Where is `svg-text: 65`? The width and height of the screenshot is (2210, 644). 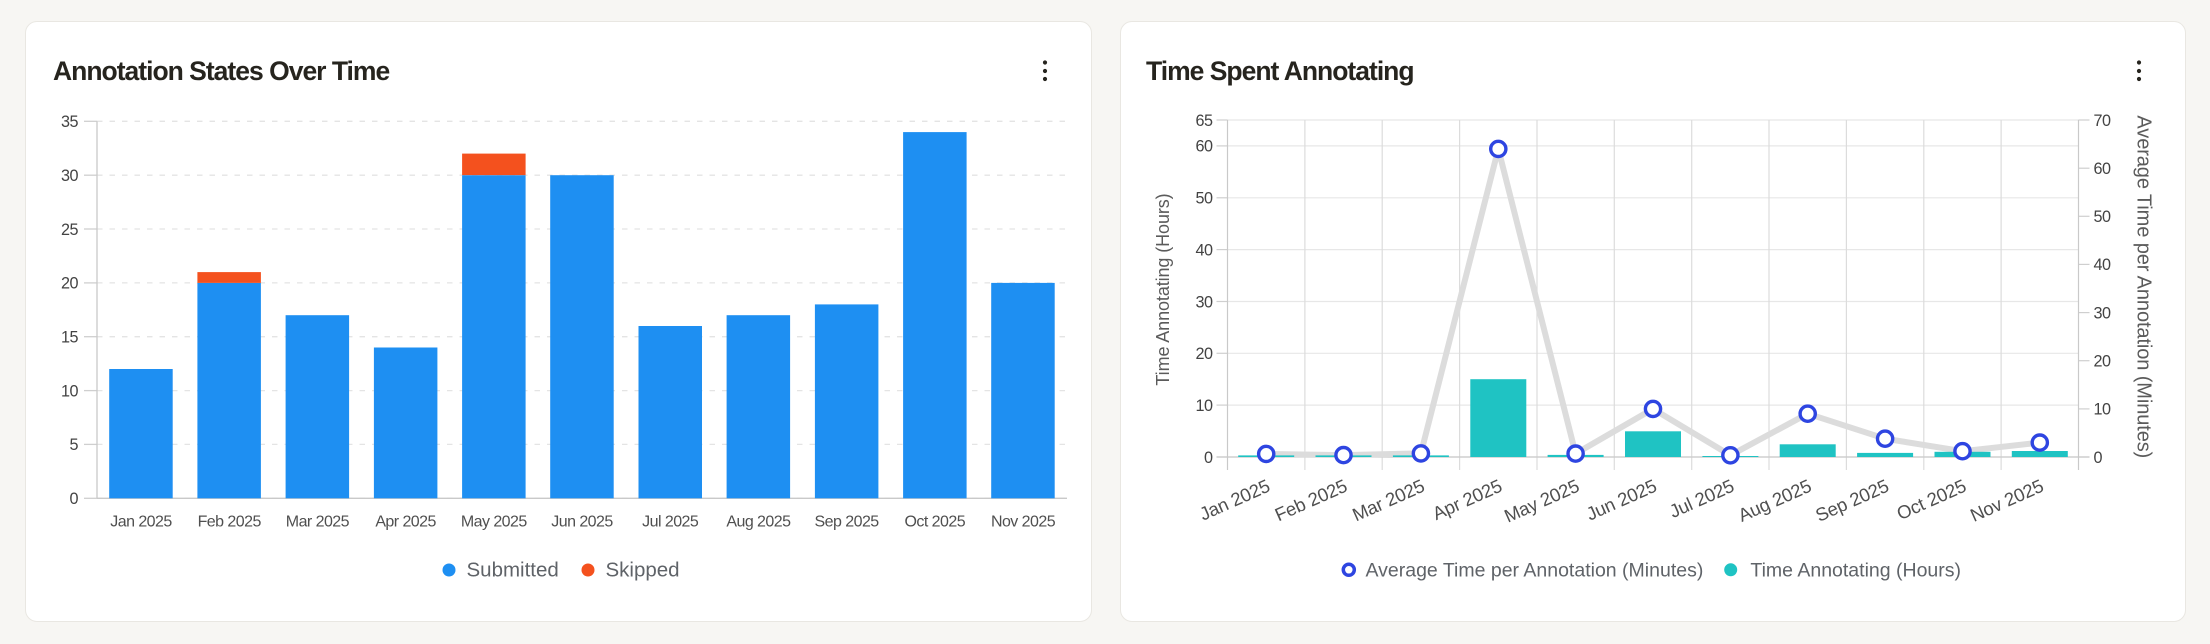
svg-text: 65 is located at coordinates (1204, 121).